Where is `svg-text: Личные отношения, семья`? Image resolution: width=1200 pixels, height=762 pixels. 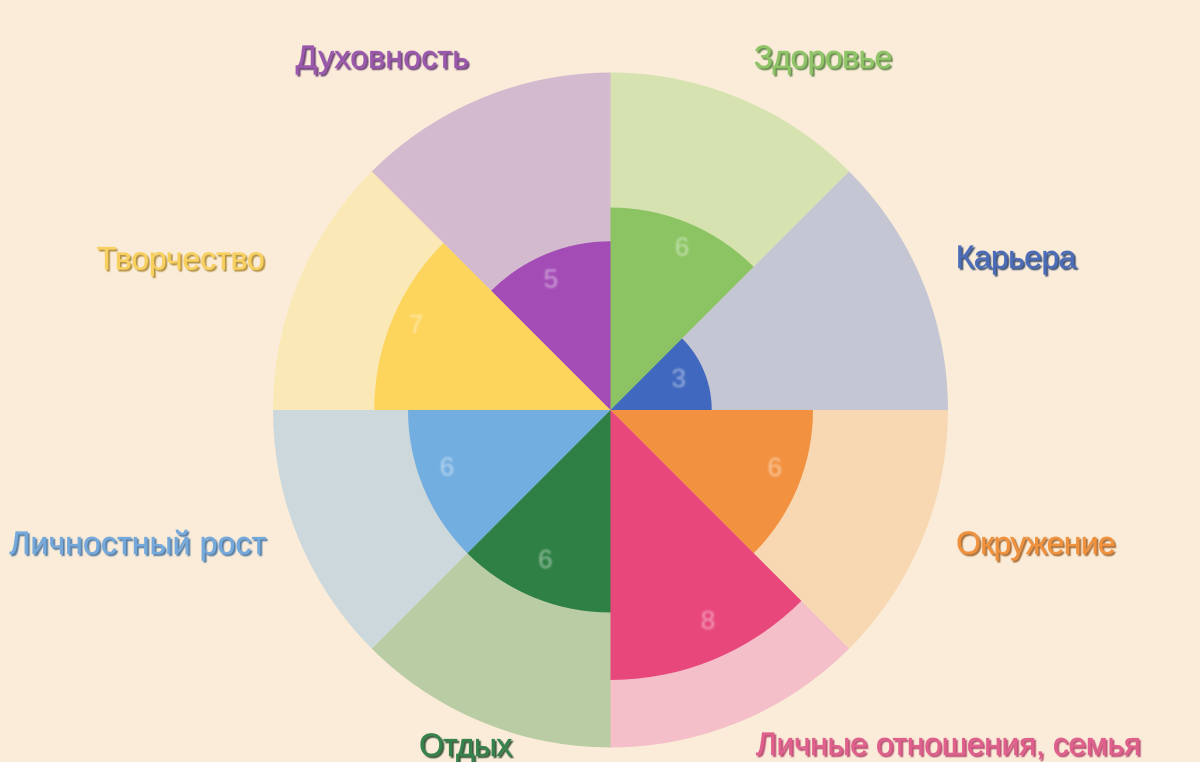
svg-text: Личные отношения, семья is located at coordinates (948, 744).